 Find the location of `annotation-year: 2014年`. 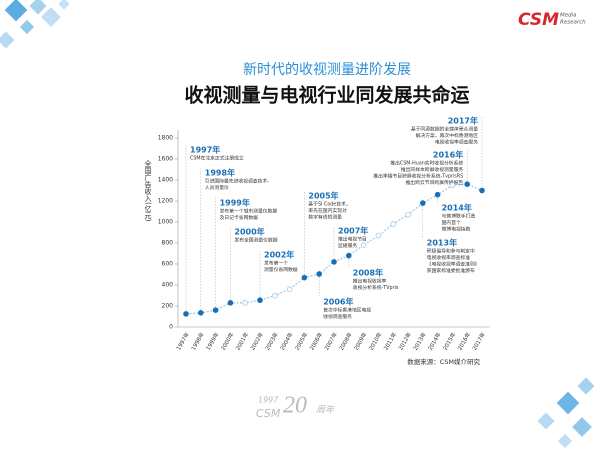

annotation-year: 2014年 is located at coordinates (457, 208).